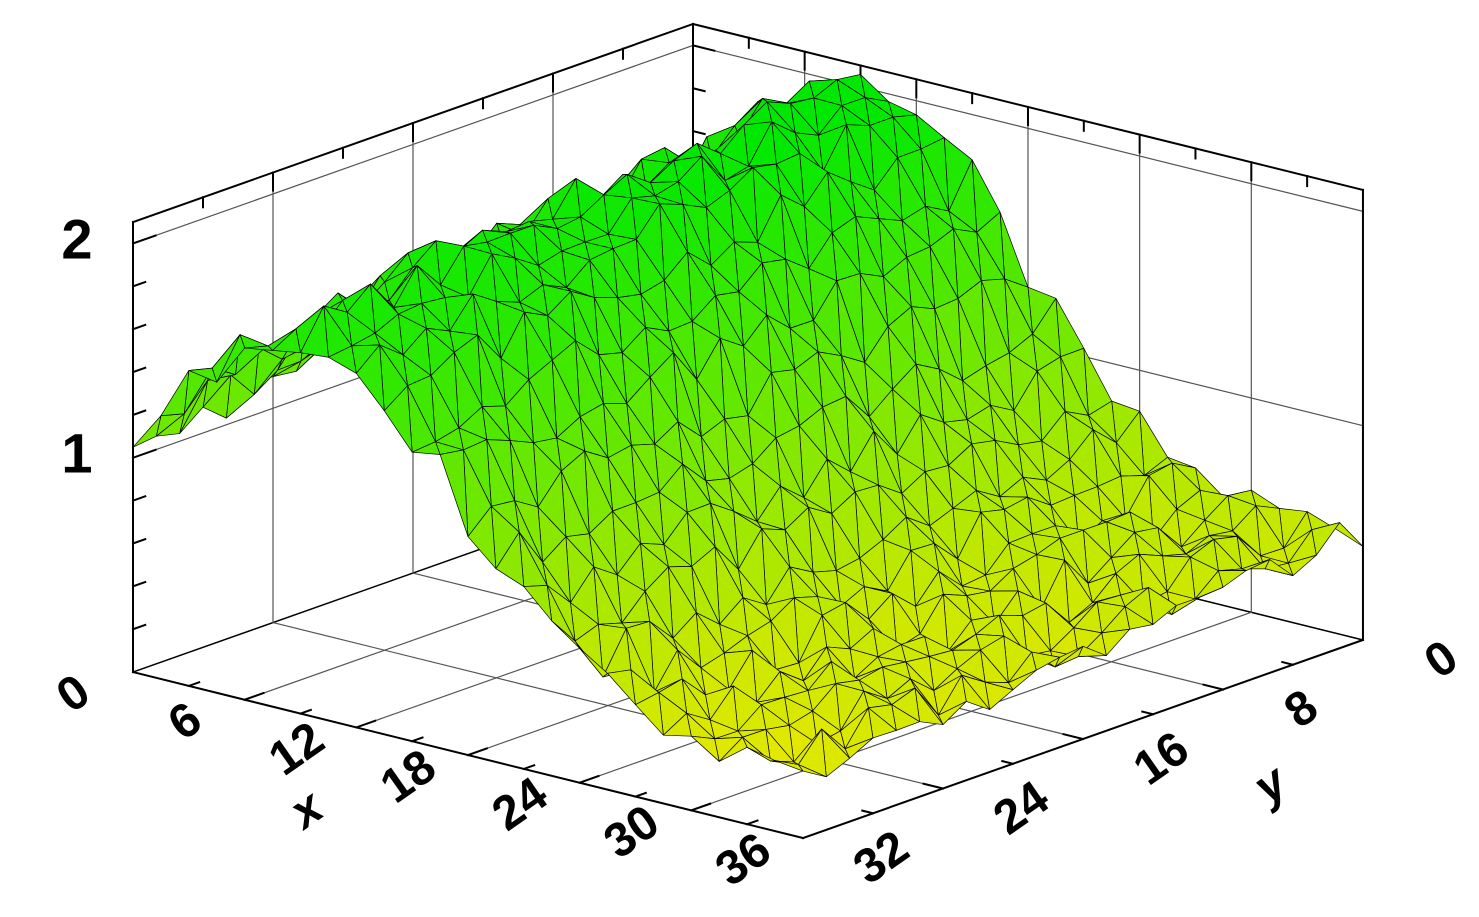 This screenshot has height=917, width=1479. I want to click on y-axis-title: y, so click(1271, 784).